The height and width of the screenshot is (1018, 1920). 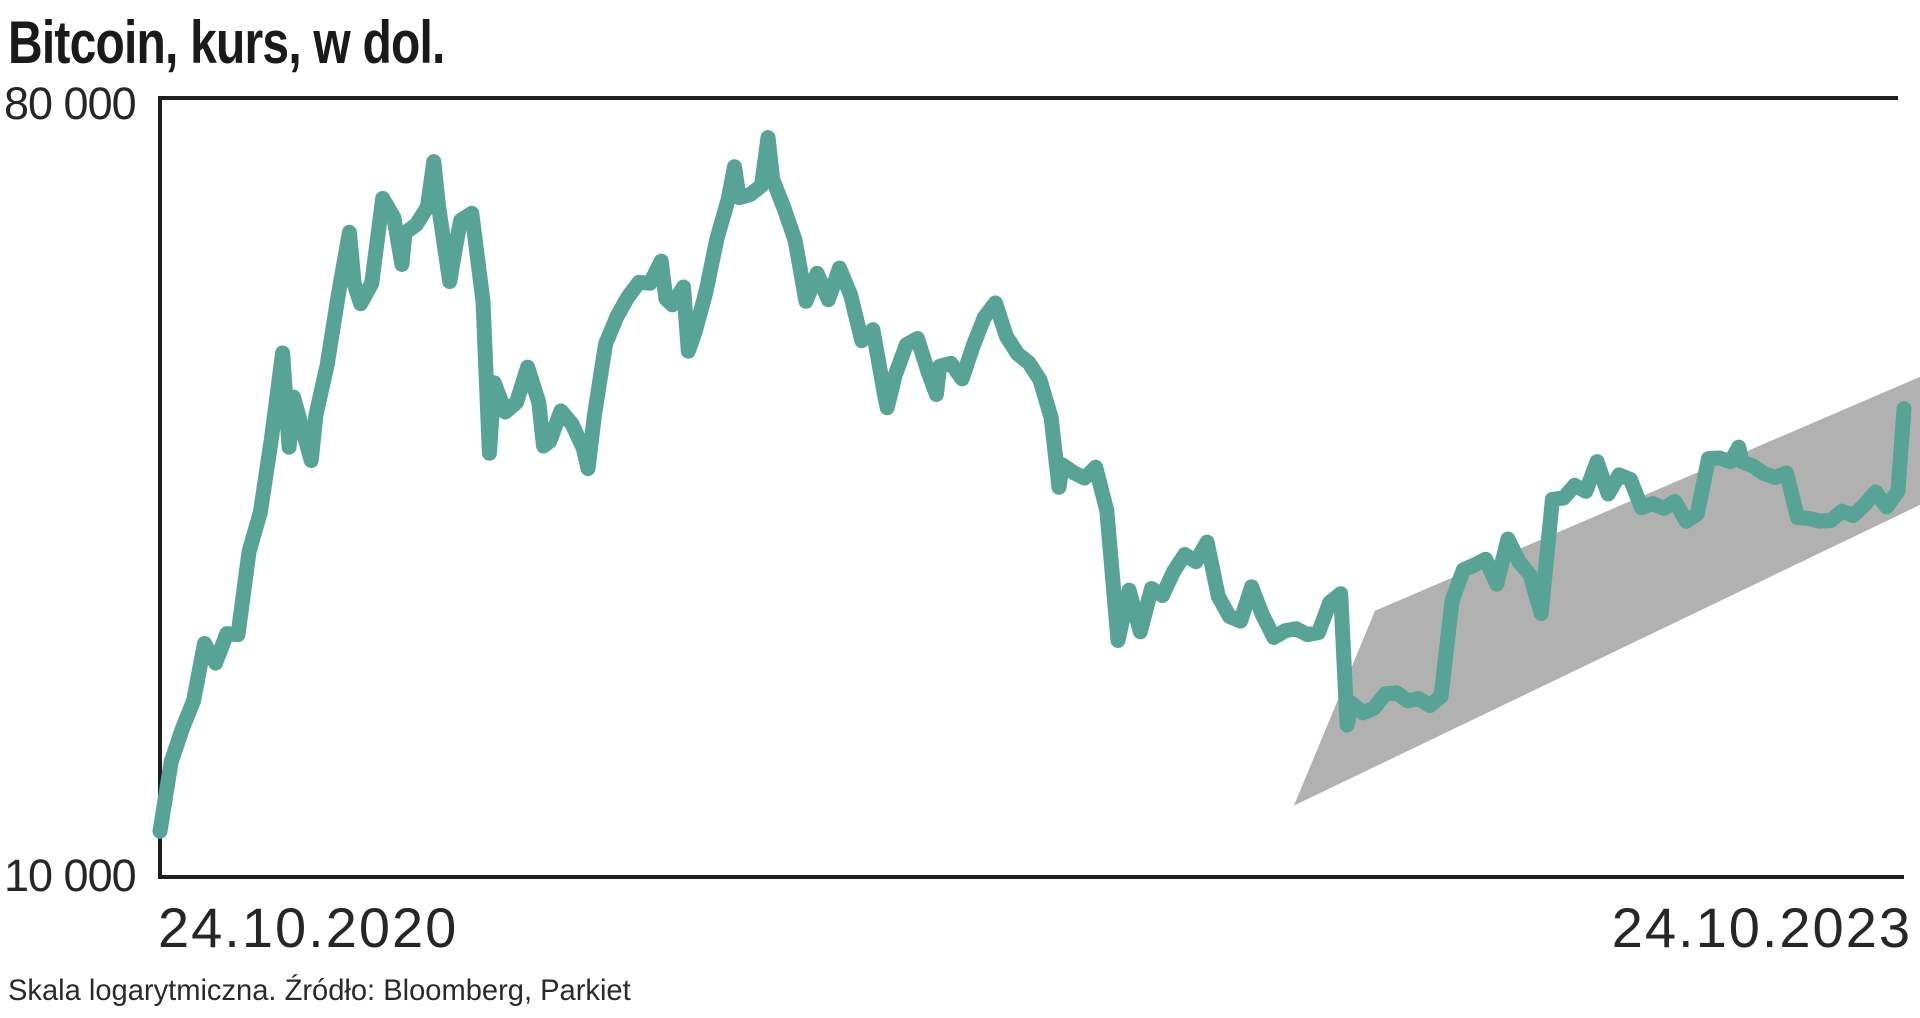 What do you see at coordinates (308, 927) in the screenshot?
I see `x-axis-start-label: 24.10.2020` at bounding box center [308, 927].